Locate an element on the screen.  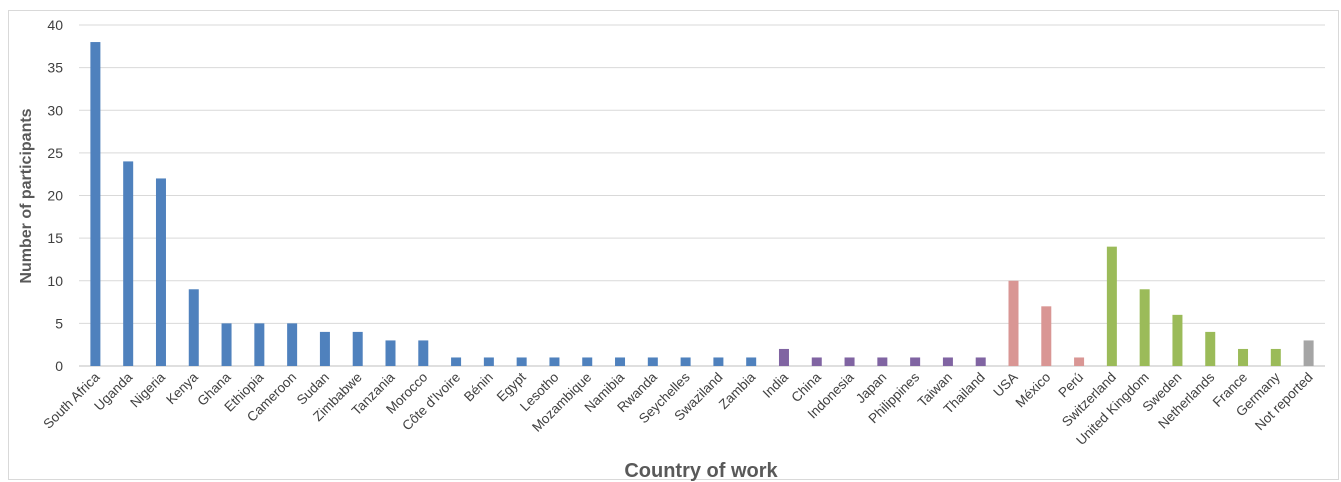
bar-c-te-d-ivoire is located at coordinates (456, 361).